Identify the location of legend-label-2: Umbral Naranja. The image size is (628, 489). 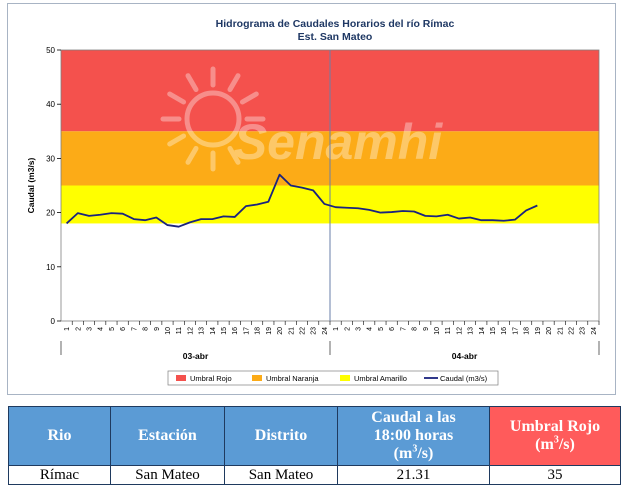
(292, 378).